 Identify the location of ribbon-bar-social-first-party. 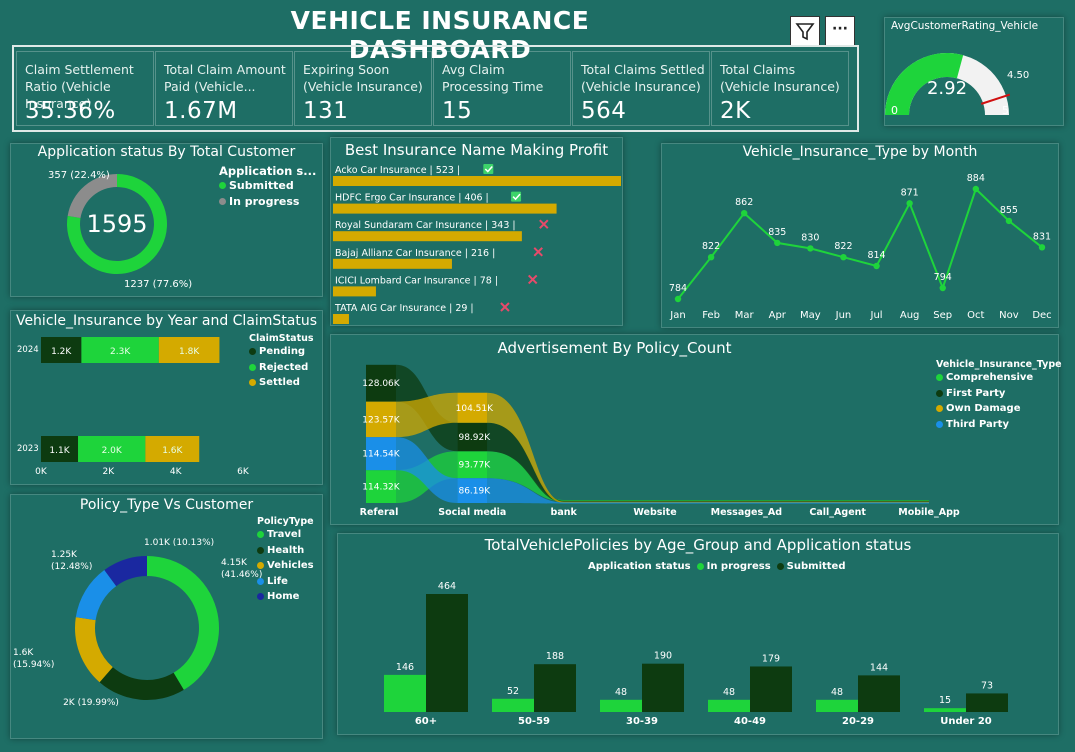
(472, 437).